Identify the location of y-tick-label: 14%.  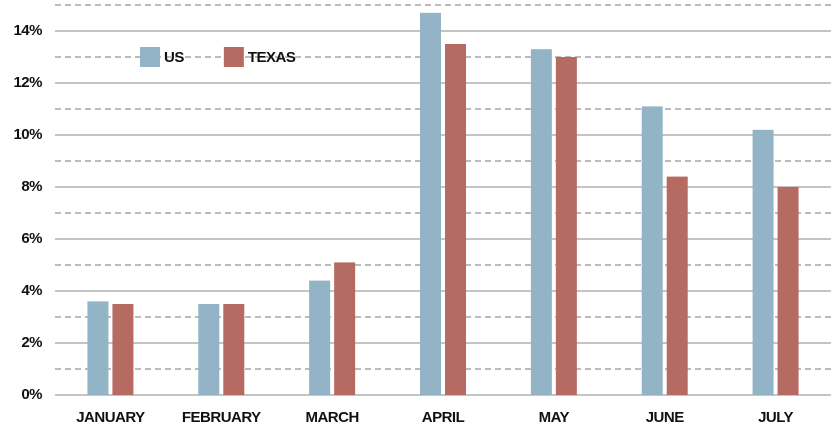
(27, 30).